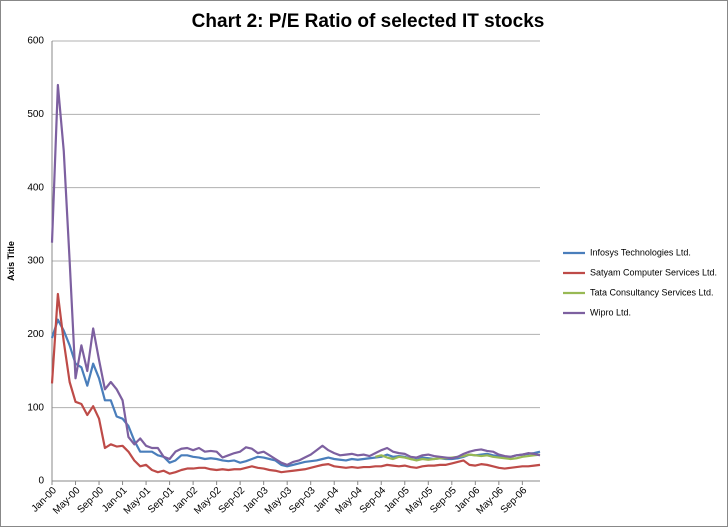  Describe the element at coordinates (610, 312) in the screenshot. I see `legend-label: Wipro Ltd.` at that location.